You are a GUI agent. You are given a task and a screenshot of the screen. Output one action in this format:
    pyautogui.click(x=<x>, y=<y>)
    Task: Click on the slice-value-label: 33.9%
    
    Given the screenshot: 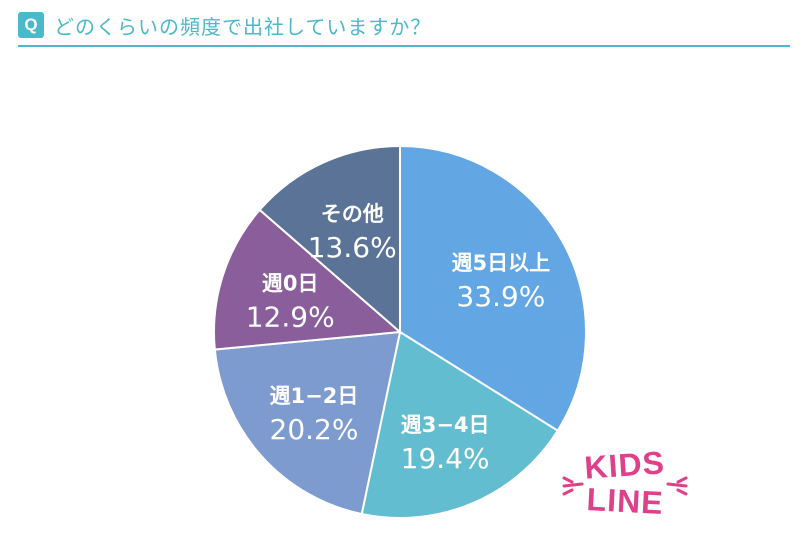 What is the action you would take?
    pyautogui.click(x=500, y=296)
    